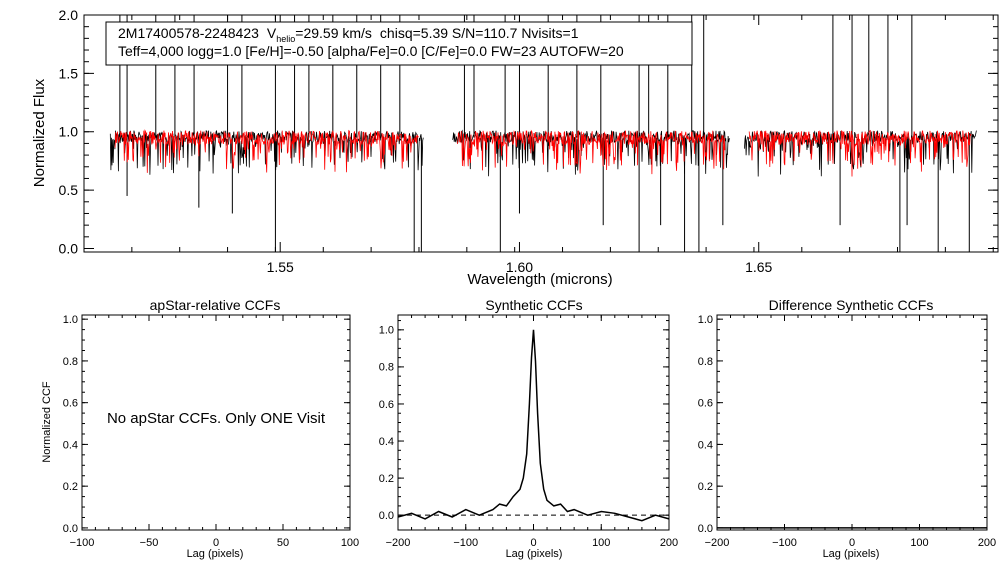  What do you see at coordinates (69, 73) in the screenshot?
I see `y-tick-label: 1.5` at bounding box center [69, 73].